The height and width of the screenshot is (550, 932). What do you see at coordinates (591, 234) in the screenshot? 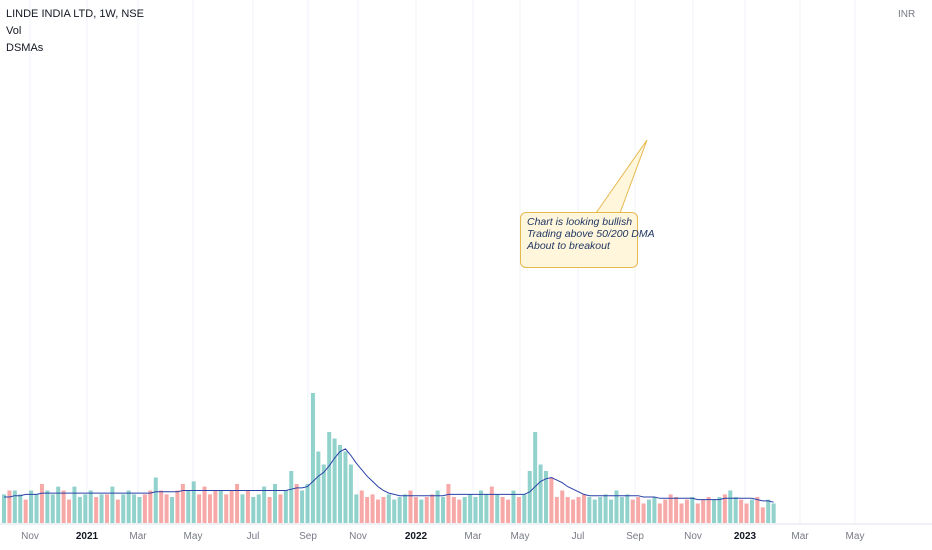
I see `annotation-line-2: Trading above 50/200 DMA` at bounding box center [591, 234].